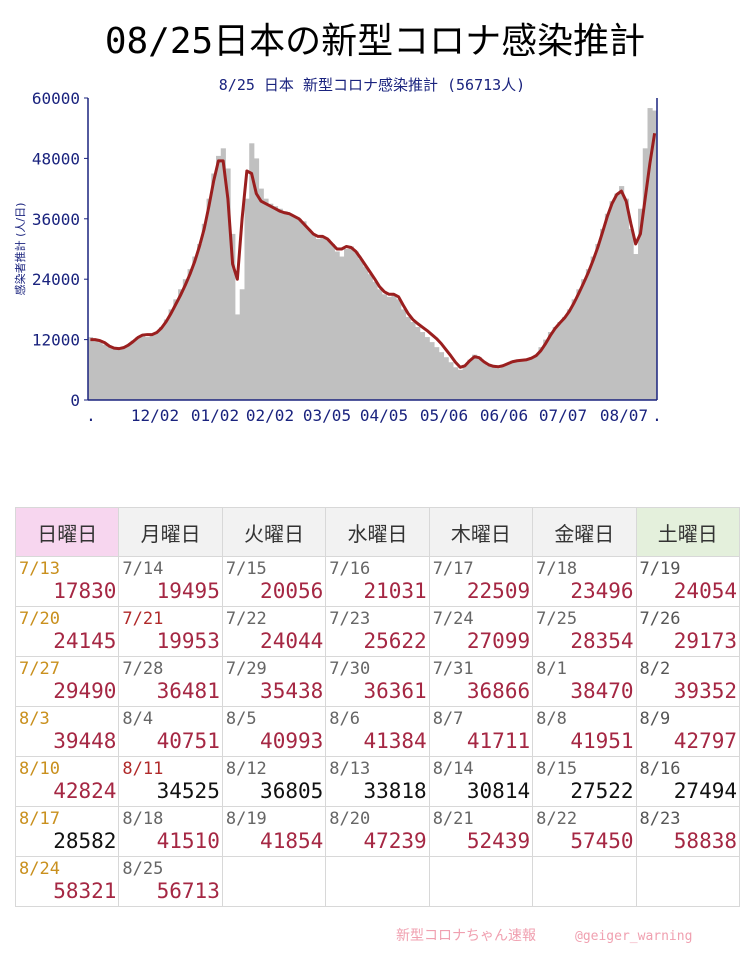 The width and height of the screenshot is (750, 971). Describe the element at coordinates (188, 691) in the screenshot. I see `day-estimate-value: 36481` at that location.